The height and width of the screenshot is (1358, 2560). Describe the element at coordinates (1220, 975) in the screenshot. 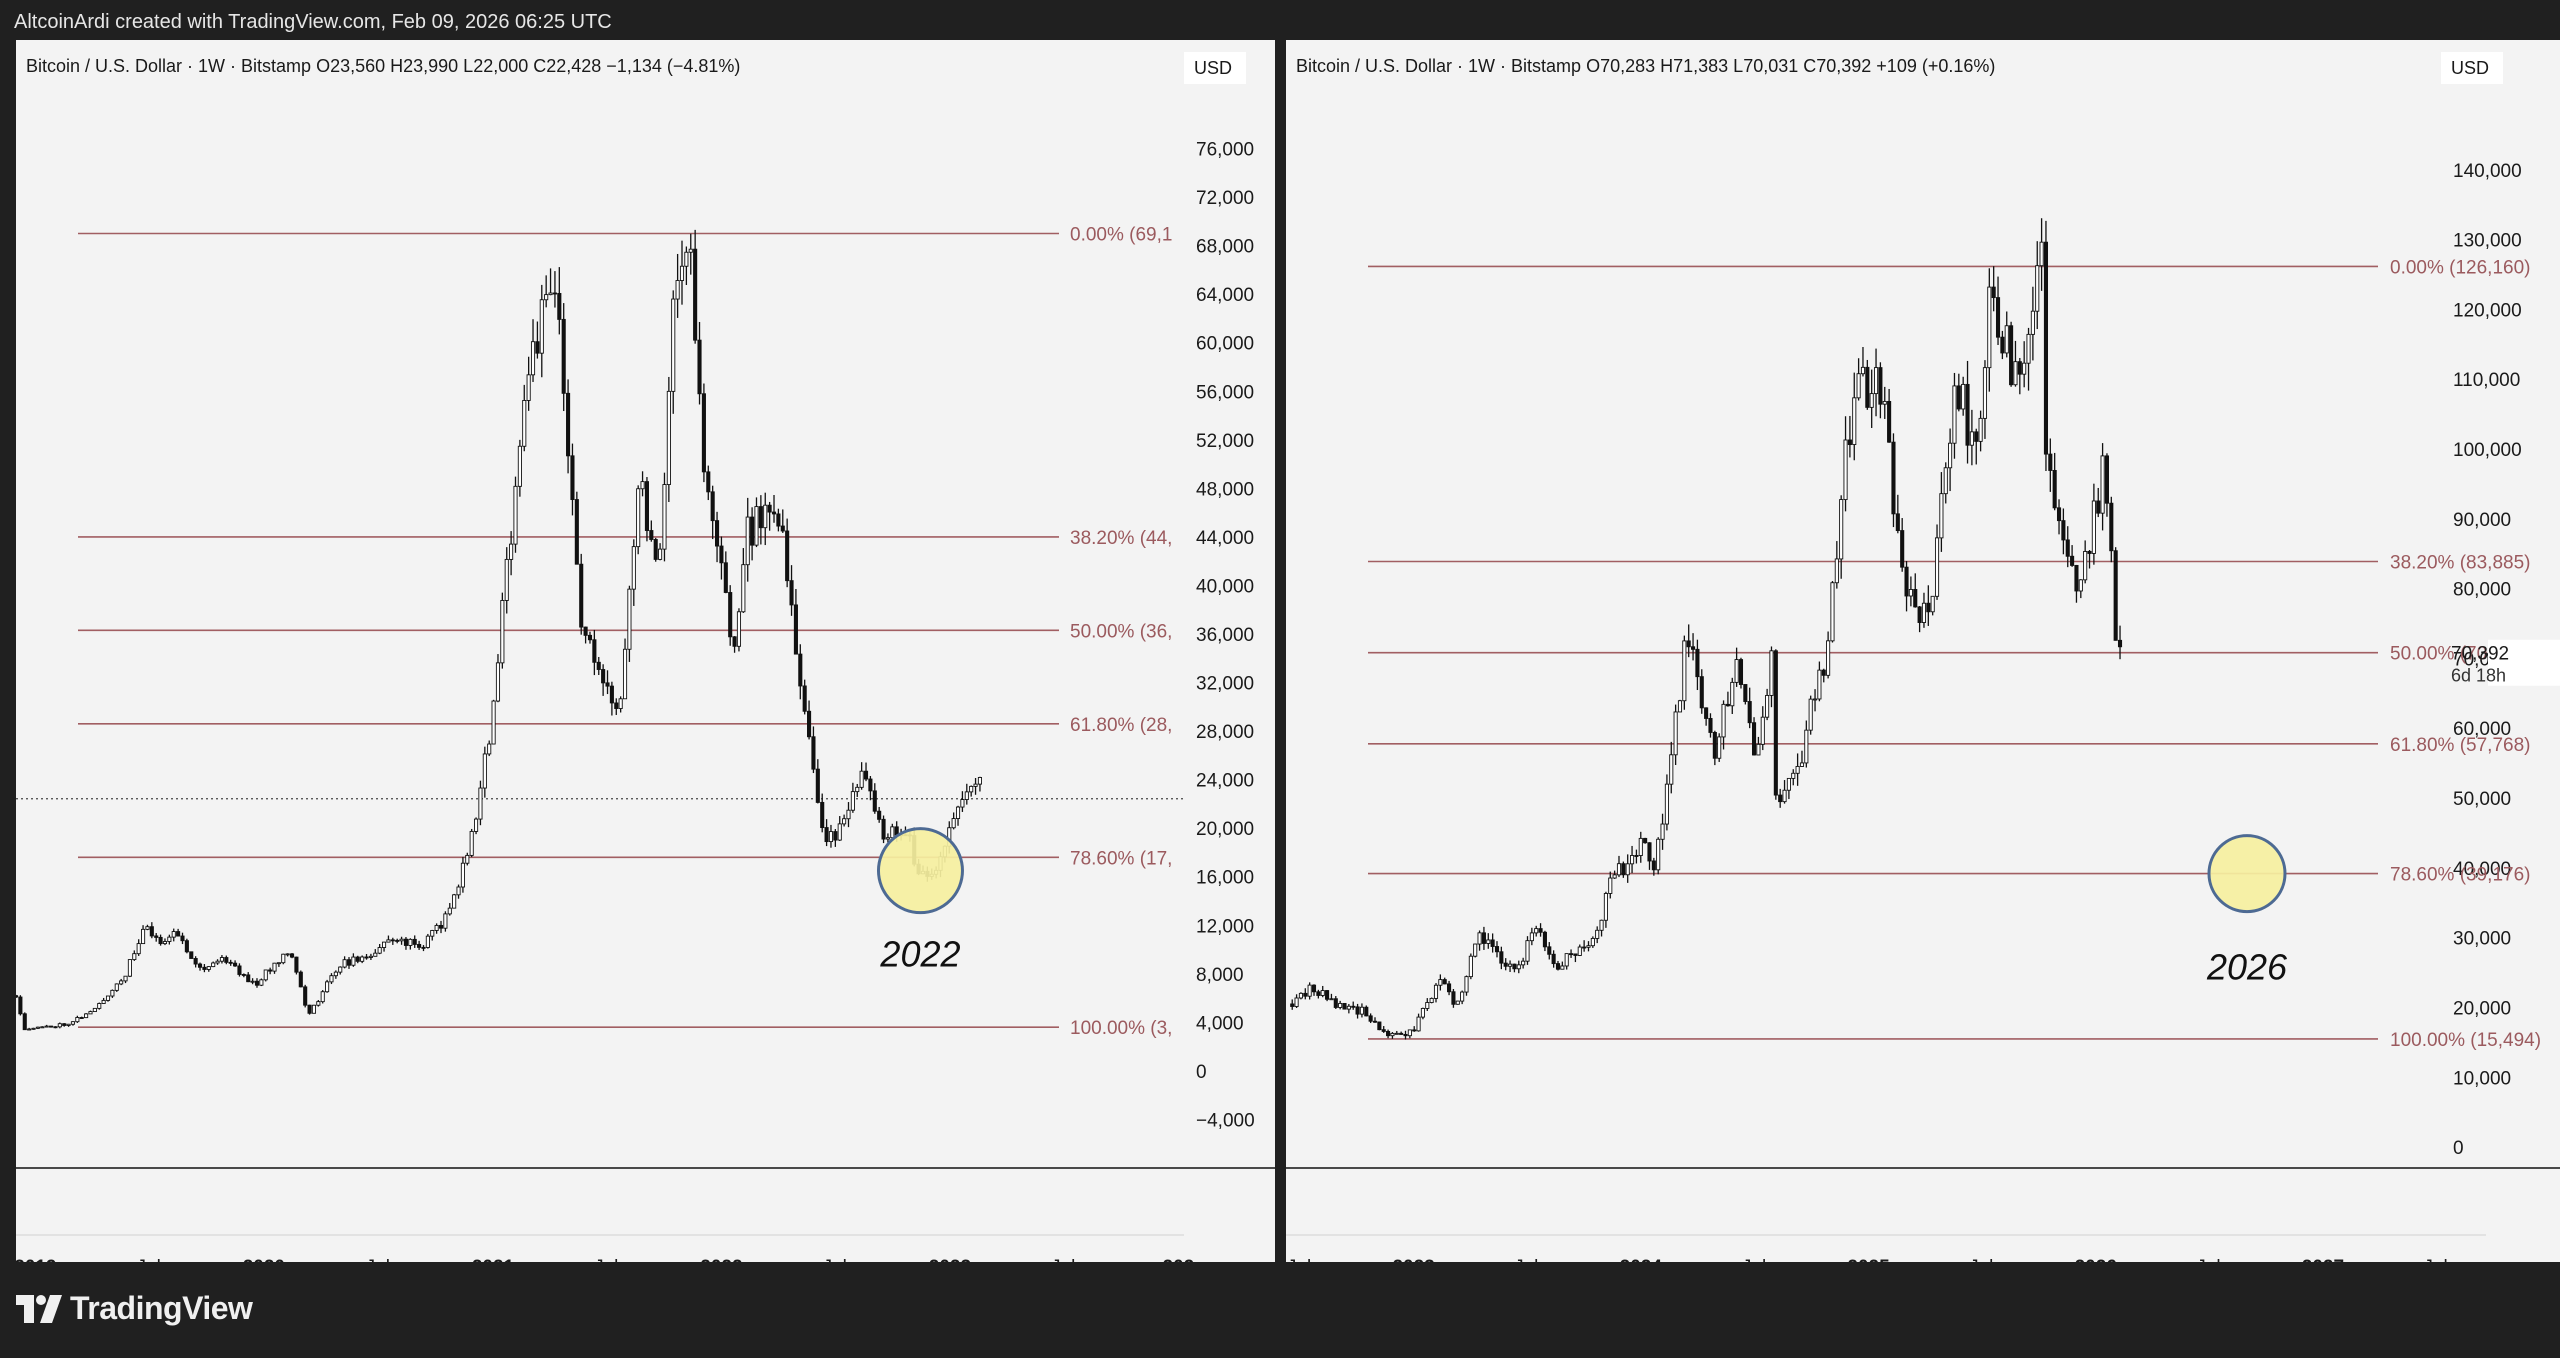

I see `y-tick-label: 8,000` at that location.